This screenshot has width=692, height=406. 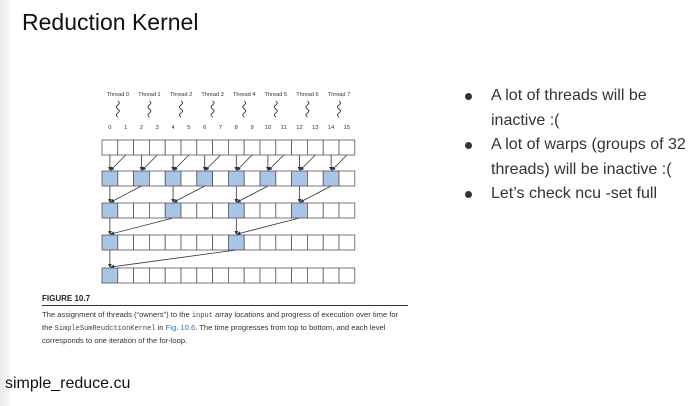 What do you see at coordinates (212, 95) in the screenshot?
I see `thread-label: Thread 3` at bounding box center [212, 95].